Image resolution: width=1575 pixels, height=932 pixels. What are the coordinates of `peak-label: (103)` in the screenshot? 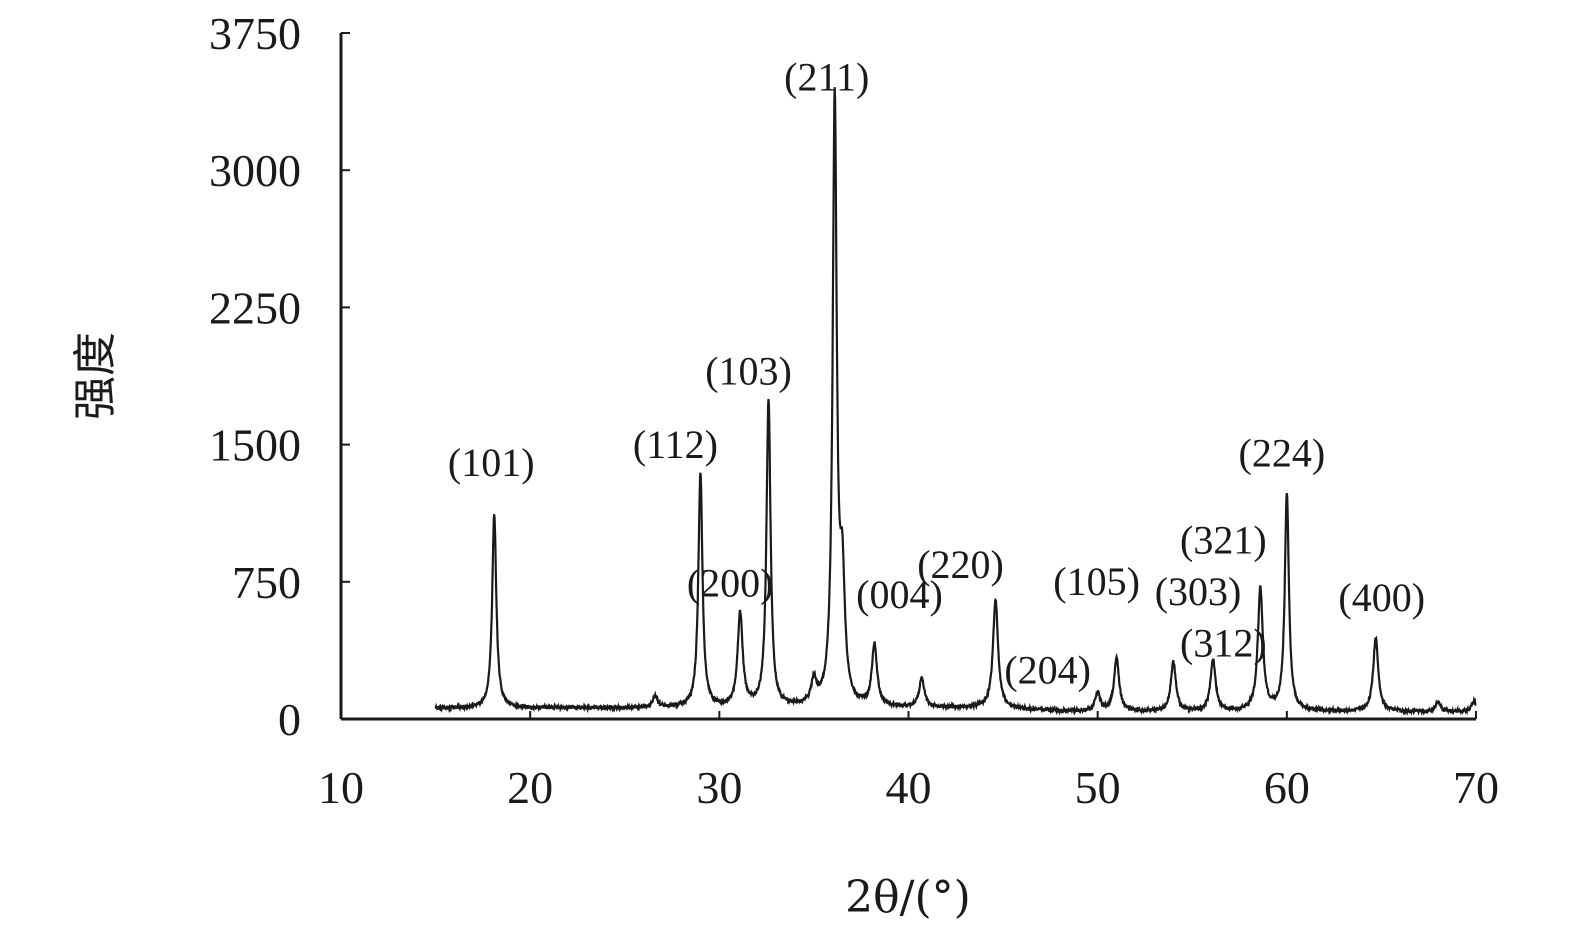 It's located at (748, 371).